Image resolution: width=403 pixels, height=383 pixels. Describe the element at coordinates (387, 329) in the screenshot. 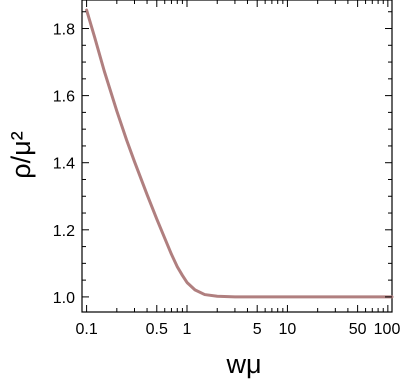

I see `x-tick-label: 100` at that location.